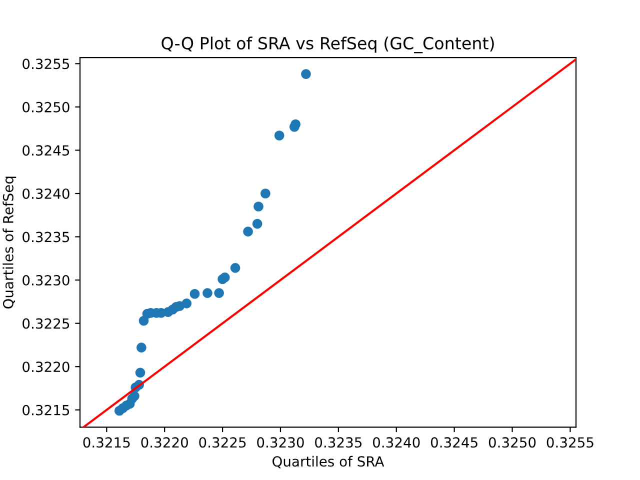 The width and height of the screenshot is (640, 480). I want to click on y-tick-label: 0.3225, so click(46, 323).